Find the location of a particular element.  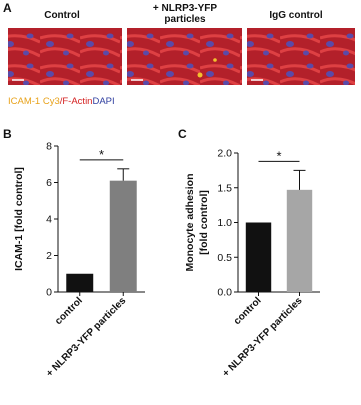

y-tick-label: 0.0 is located at coordinates (224, 293).